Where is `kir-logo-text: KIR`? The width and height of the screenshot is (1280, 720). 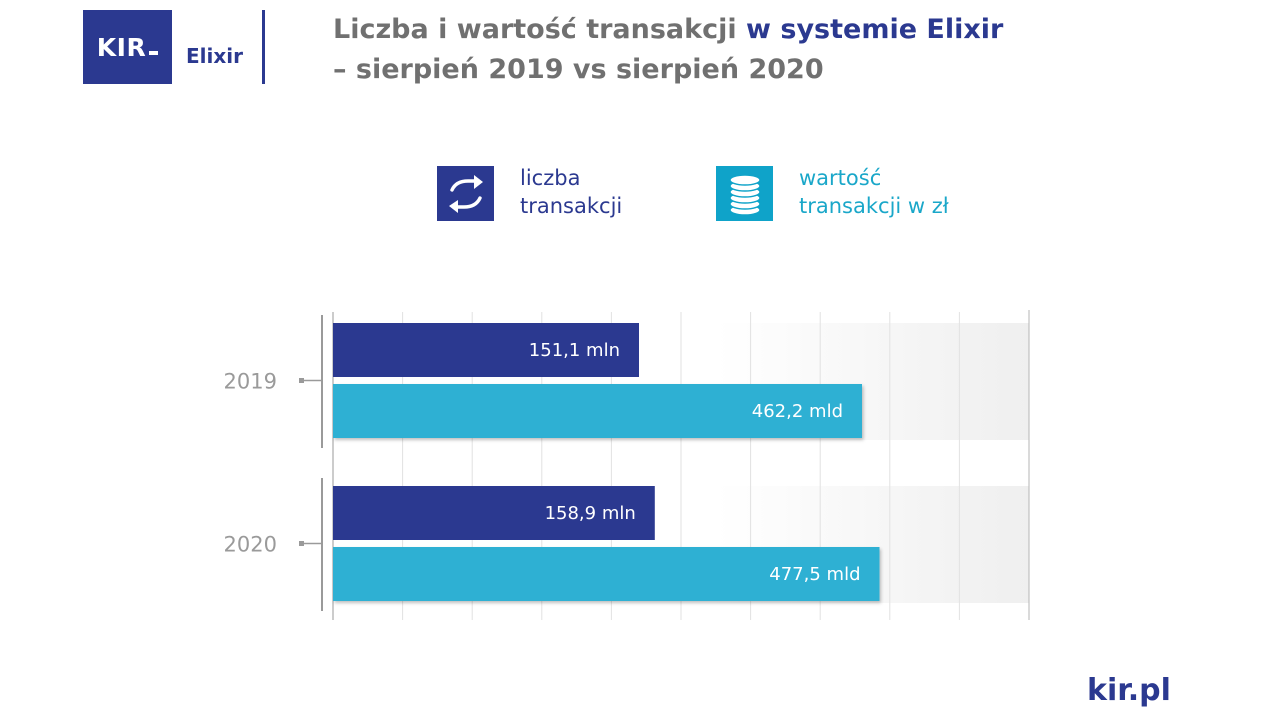 kir-logo-text: KIR is located at coordinates (121, 47).